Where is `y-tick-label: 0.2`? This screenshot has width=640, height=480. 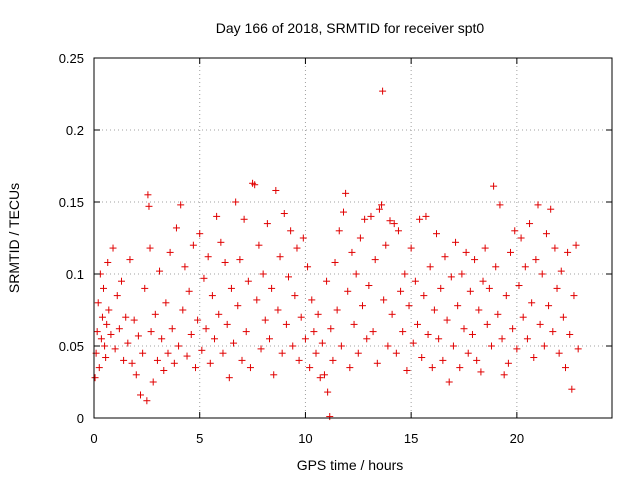
y-tick-label: 0.2 is located at coordinates (75, 130).